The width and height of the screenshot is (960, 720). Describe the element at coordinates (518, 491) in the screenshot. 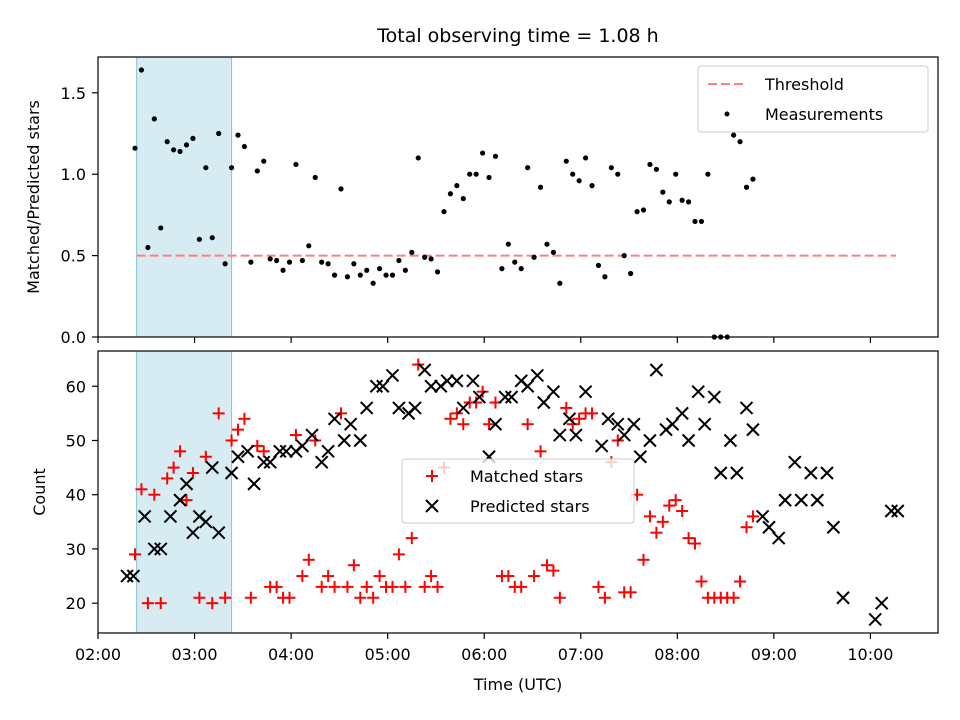

I see `bottom-legend: Matched stars Predicted stars` at that location.